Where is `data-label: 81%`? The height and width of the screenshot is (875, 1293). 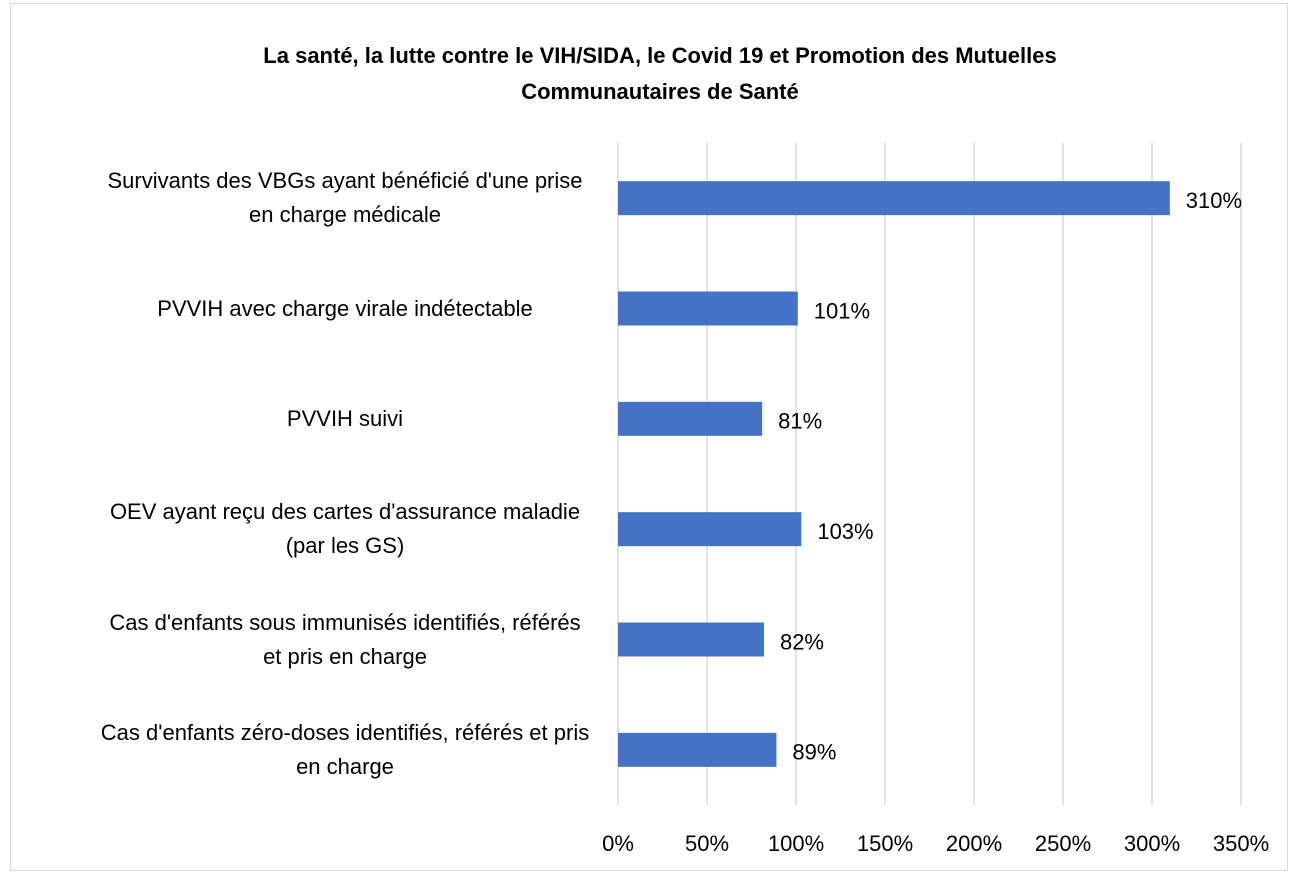 data-label: 81% is located at coordinates (800, 421).